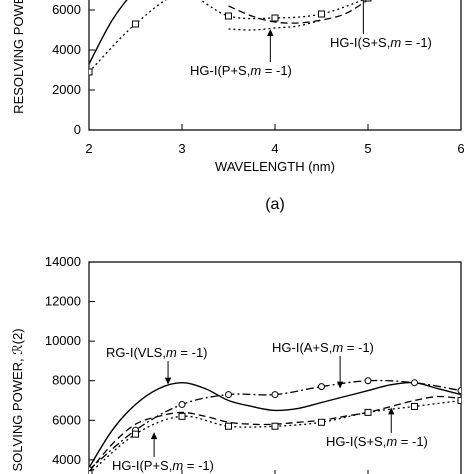 This screenshot has height=474, width=474. What do you see at coordinates (66, 459) in the screenshot?
I see `chart-b-y-tick-label: 4000` at bounding box center [66, 459].